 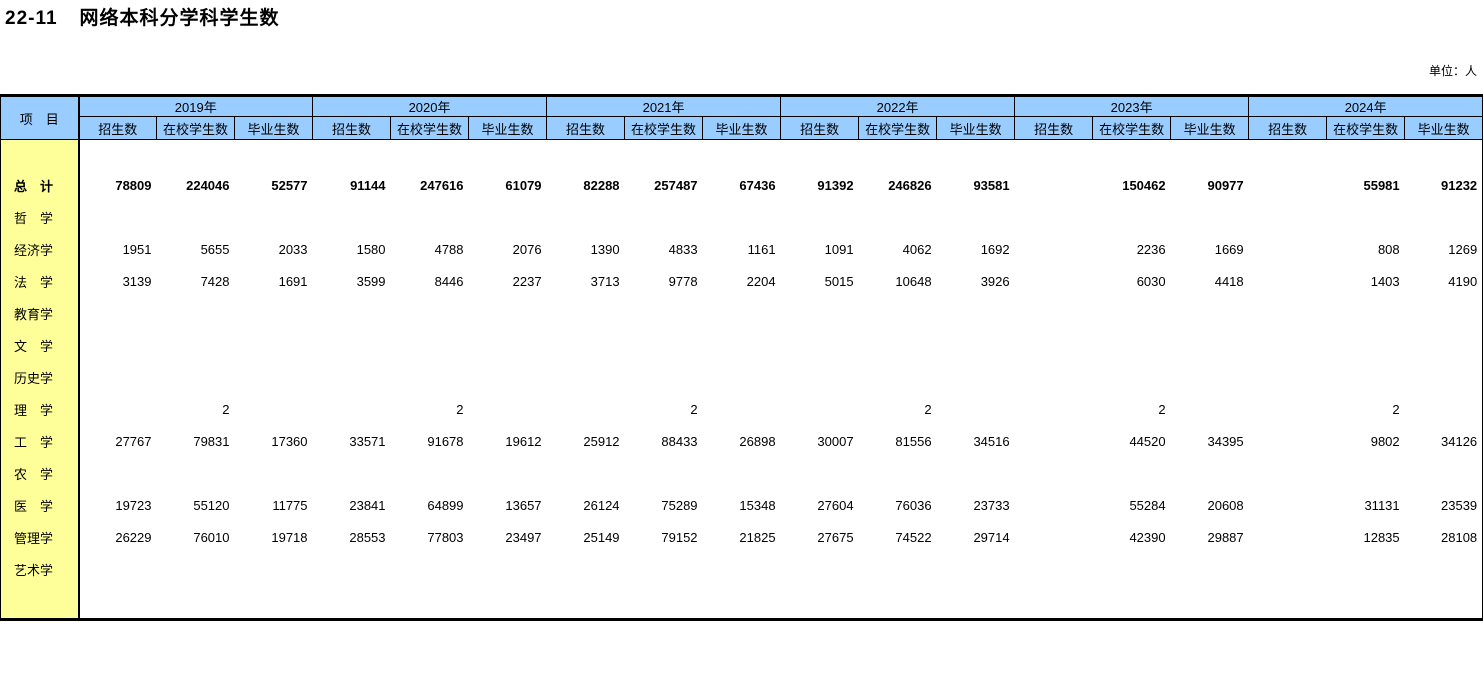 I want to click on data-cell: 5655, so click(x=215, y=249).